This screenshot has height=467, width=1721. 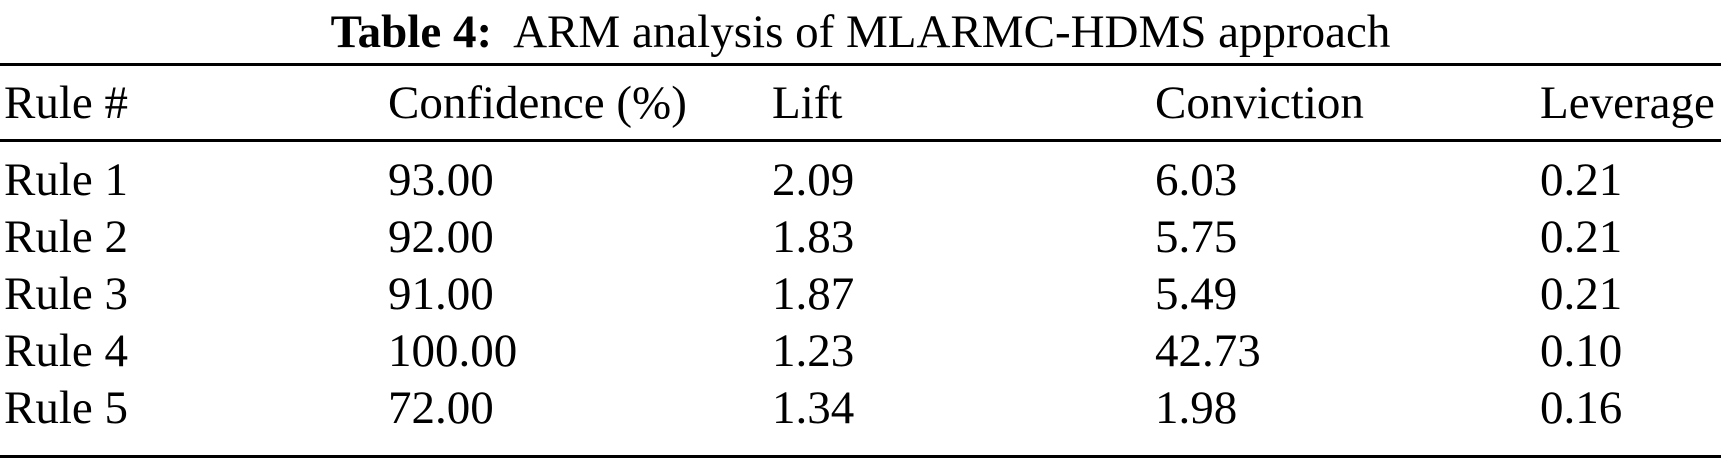 What do you see at coordinates (813, 351) in the screenshot?
I see `cell-lift: 1.23` at bounding box center [813, 351].